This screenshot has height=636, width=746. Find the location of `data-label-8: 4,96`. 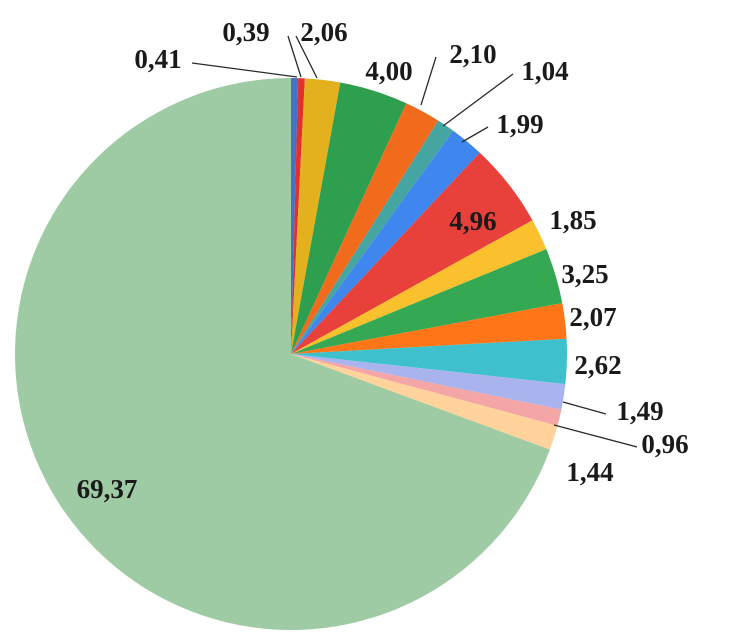

data-label-8: 4,96 is located at coordinates (472, 221).